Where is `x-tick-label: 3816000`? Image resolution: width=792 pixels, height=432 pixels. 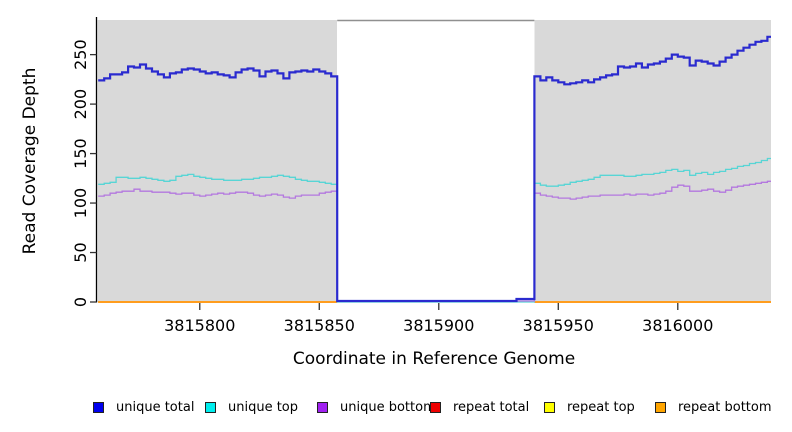 x-tick-label: 3816000 is located at coordinates (677, 325).